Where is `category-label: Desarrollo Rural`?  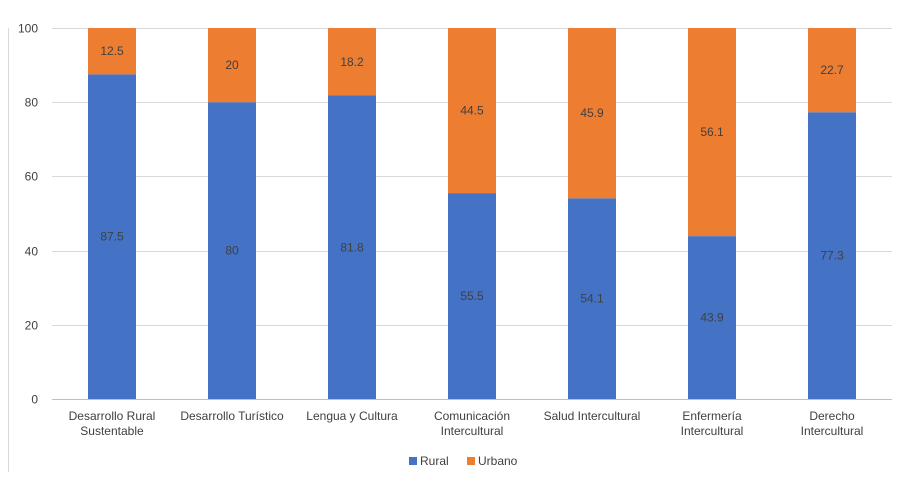 category-label: Desarrollo Rural is located at coordinates (112, 416).